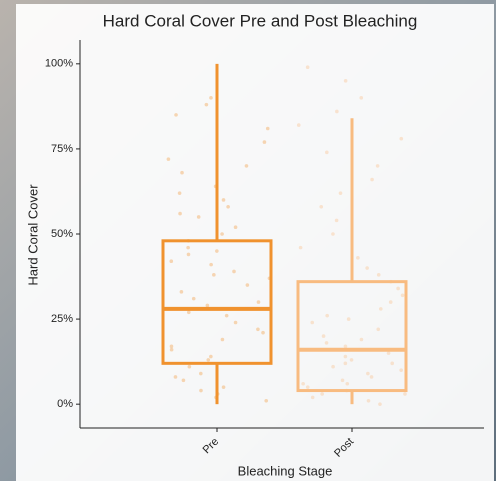 The image size is (496, 486). Describe the element at coordinates (32, 235) in the screenshot. I see `y-axis-title: Hard Coral Cover` at that location.